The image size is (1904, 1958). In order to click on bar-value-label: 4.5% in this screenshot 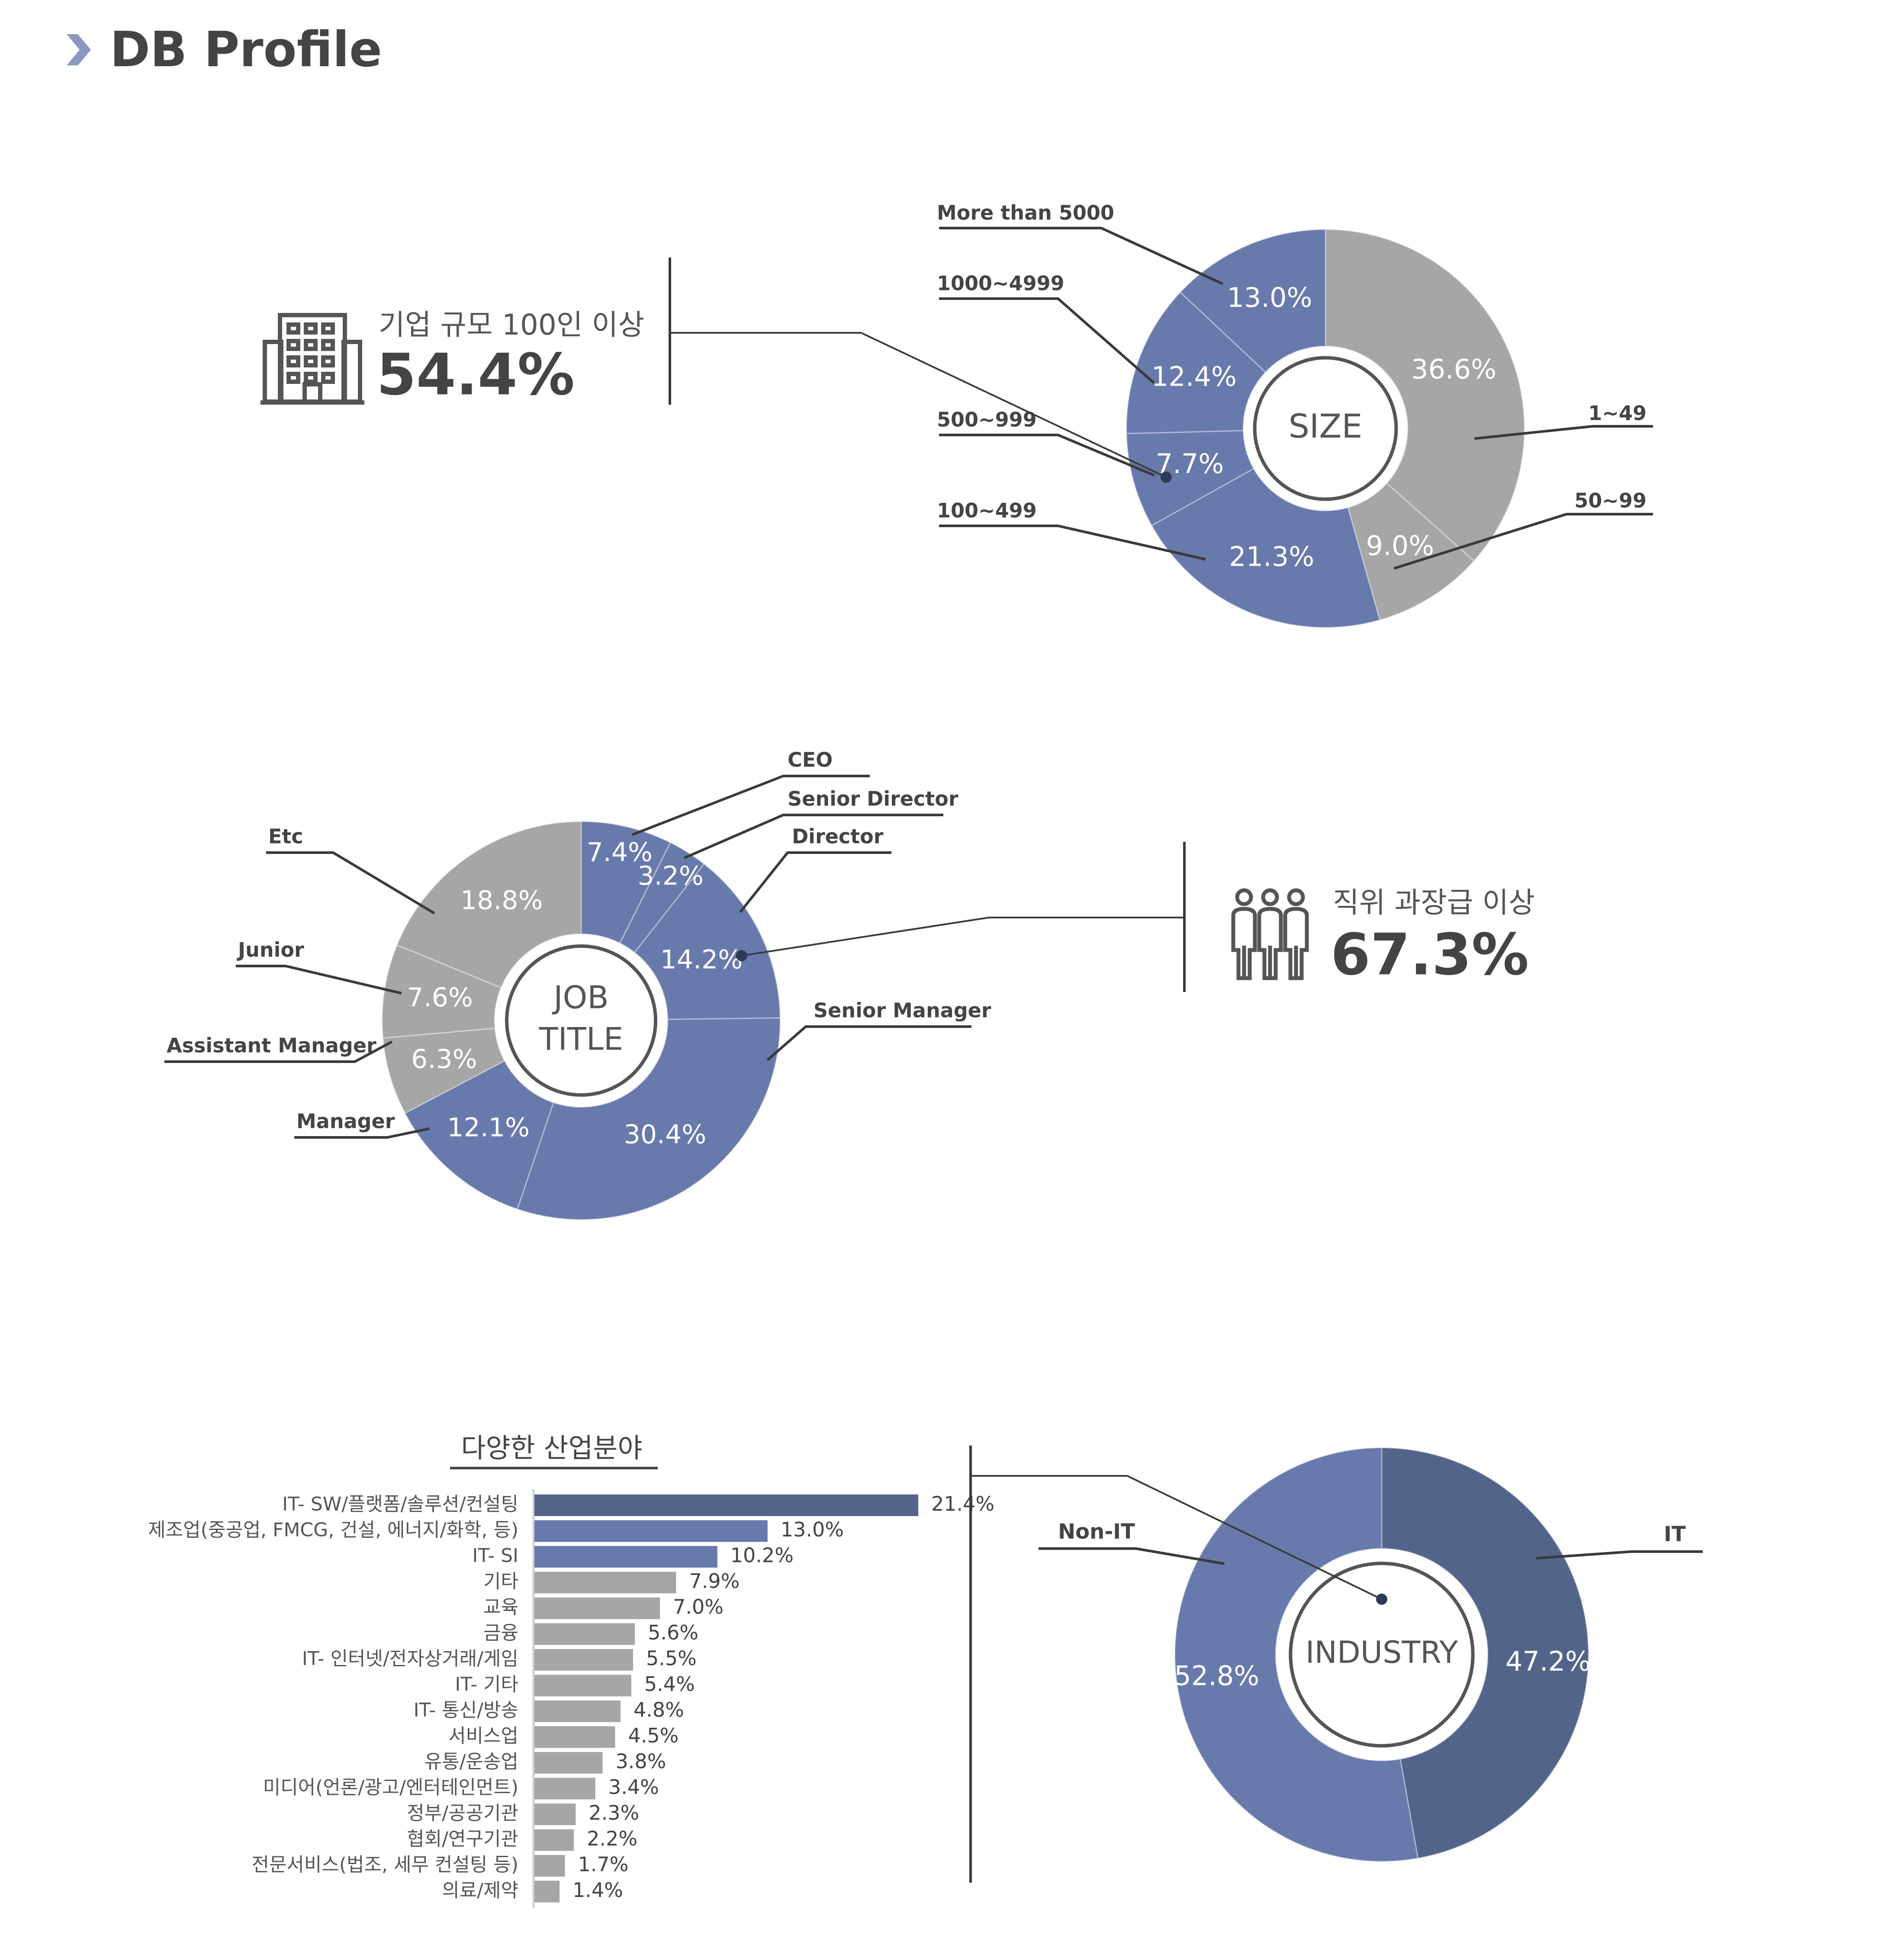, I will do `click(653, 1736)`.